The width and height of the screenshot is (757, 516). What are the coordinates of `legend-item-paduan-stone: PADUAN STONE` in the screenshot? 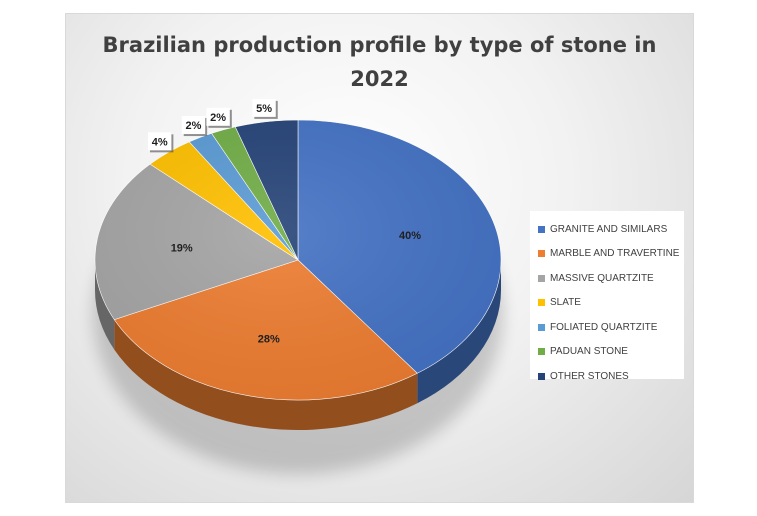 It's located at (611, 352).